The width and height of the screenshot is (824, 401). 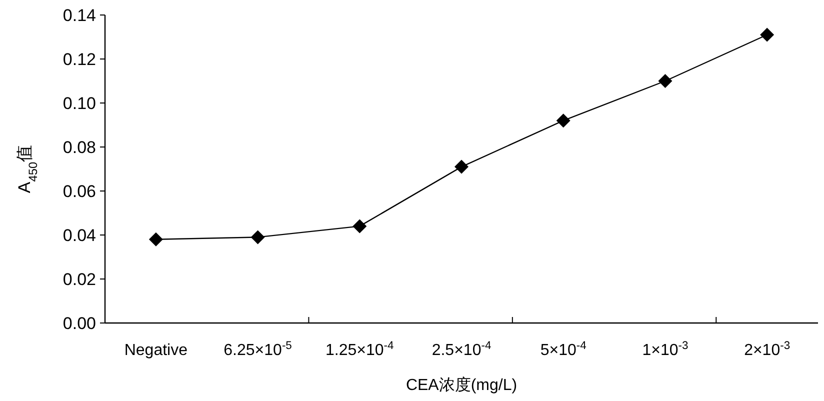 What do you see at coordinates (79, 323) in the screenshot?
I see `y-tick-label: 0.00` at bounding box center [79, 323].